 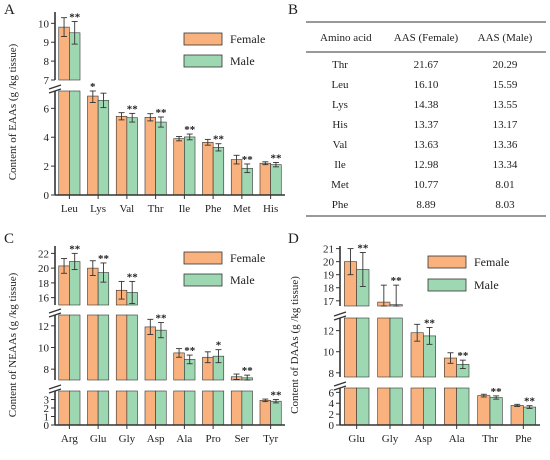 I want to click on panel-a-ylabel: Content of EAAs (g /kg tissue), so click(x=13, y=111).